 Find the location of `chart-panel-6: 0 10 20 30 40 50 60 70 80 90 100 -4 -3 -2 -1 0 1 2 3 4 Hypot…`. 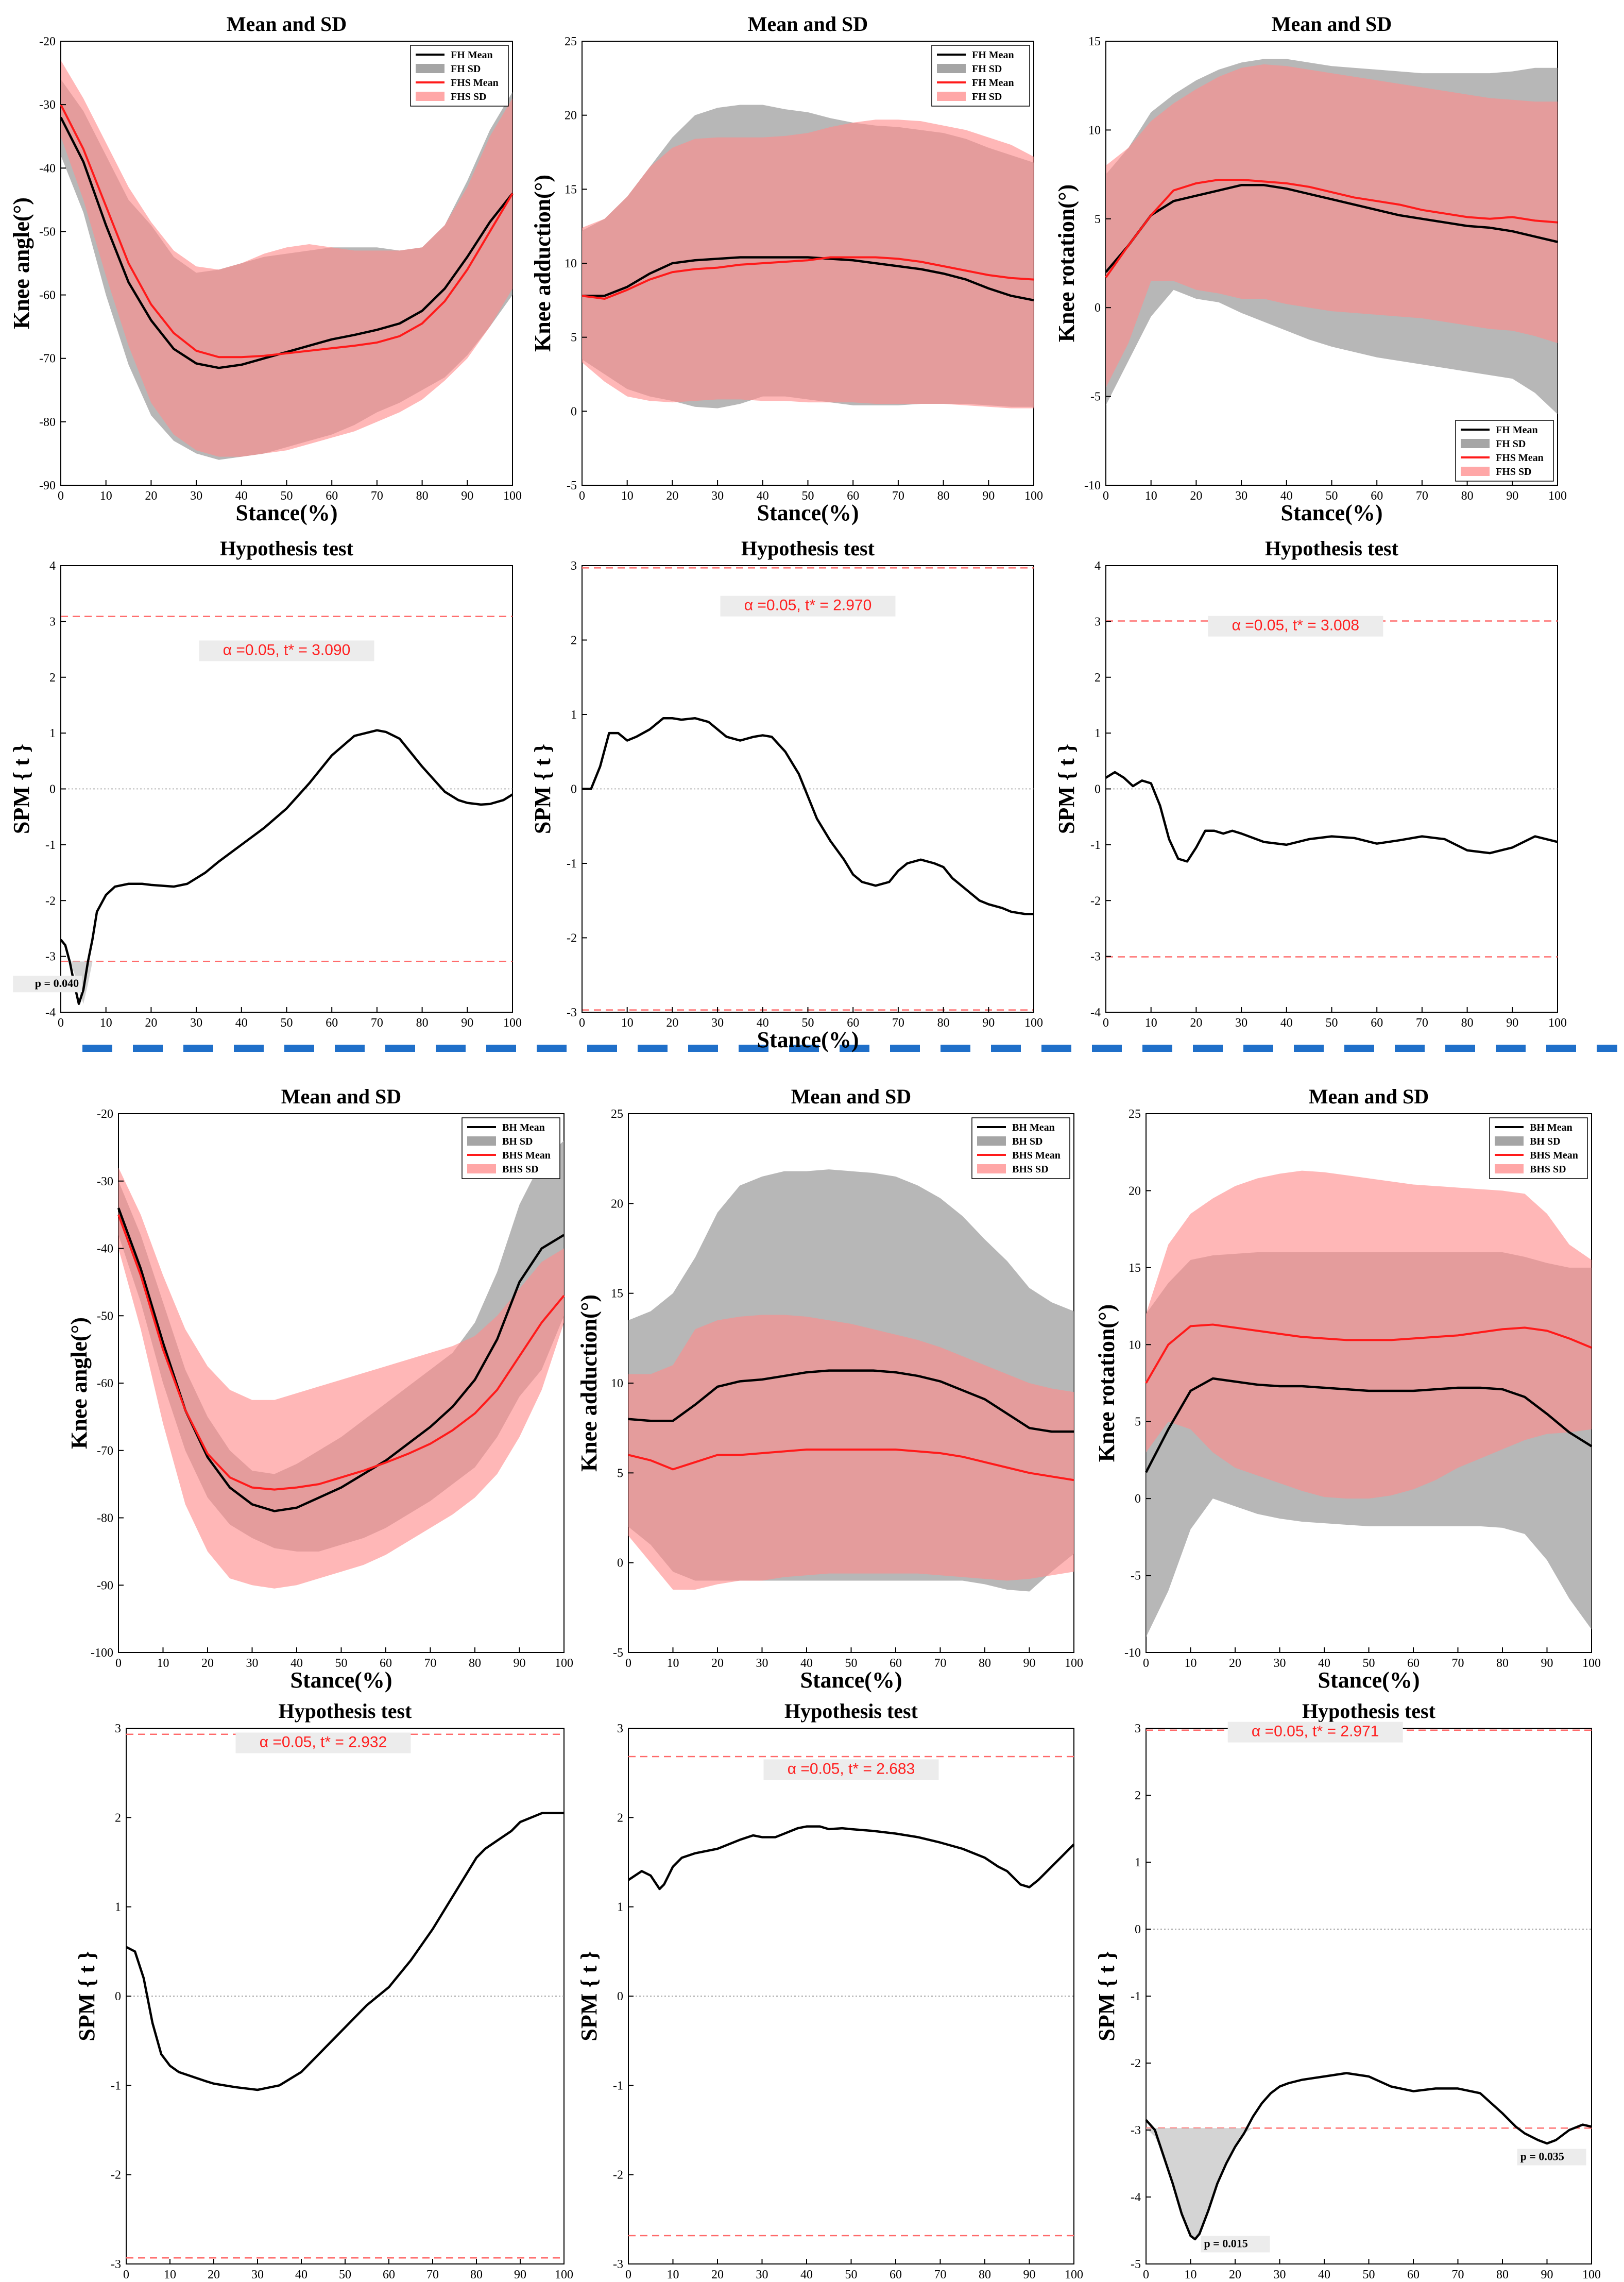

chart-panel-6: 0 10 20 30 40 50 60 70 80 90 100 -4 -3 -2 -1 0 1 2 3 4 Hypot… is located at coordinates (1310, 783).